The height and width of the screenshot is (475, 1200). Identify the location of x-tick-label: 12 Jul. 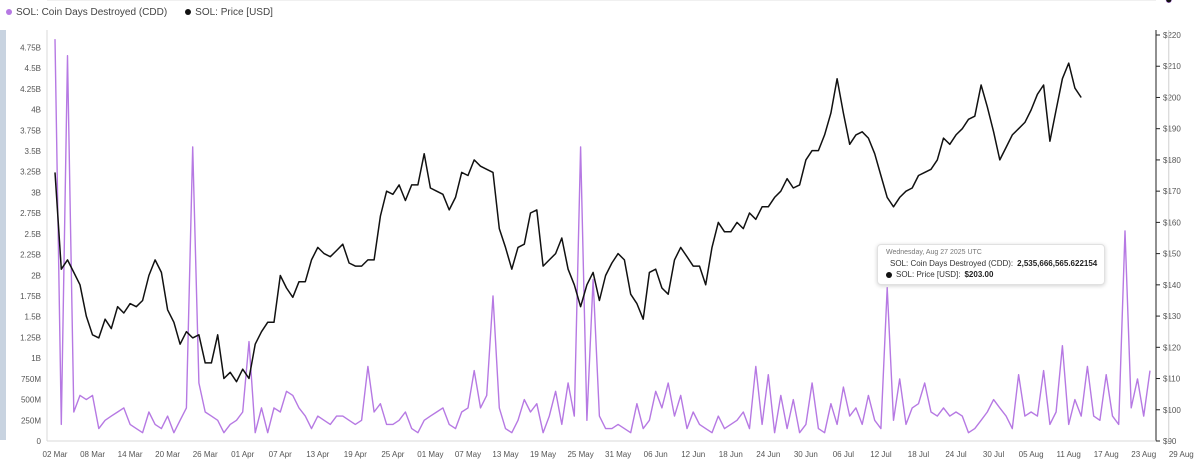
(881, 454).